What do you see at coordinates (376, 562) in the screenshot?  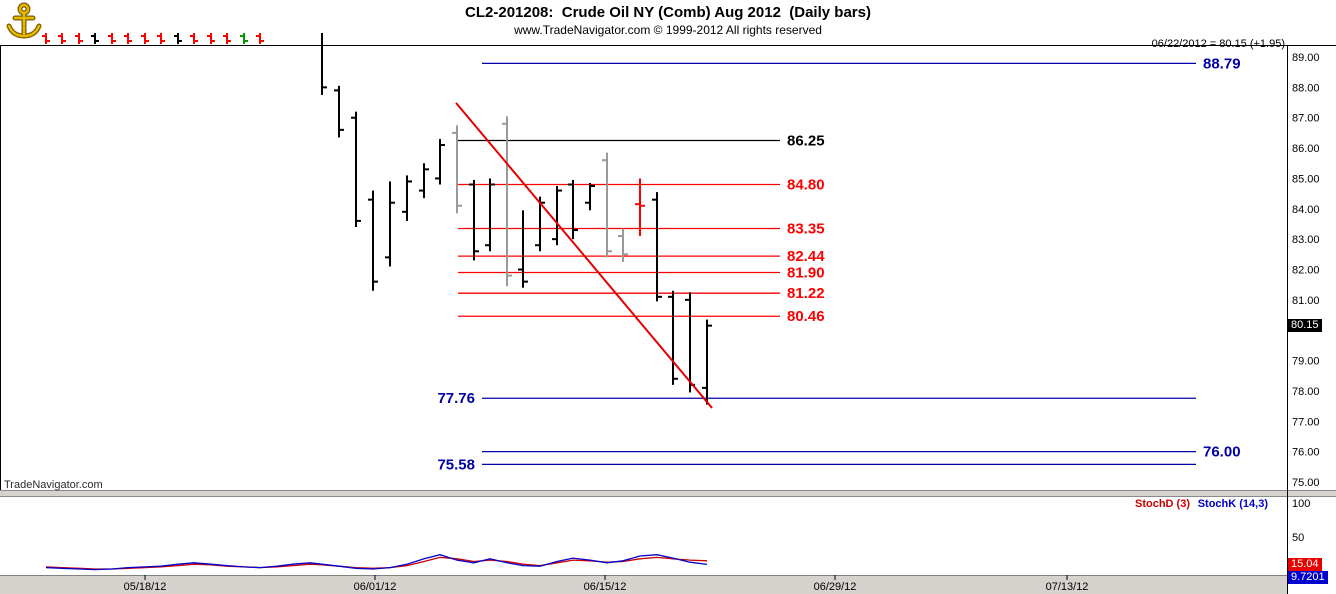 I see `stochk-line` at bounding box center [376, 562].